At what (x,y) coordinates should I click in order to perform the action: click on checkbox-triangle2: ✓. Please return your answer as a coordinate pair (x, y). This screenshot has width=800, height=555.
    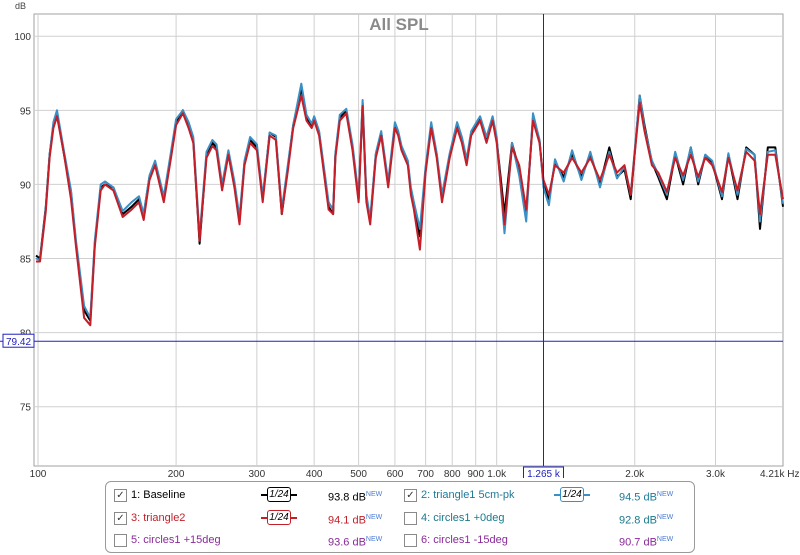
    Looking at the image, I should click on (120, 518).